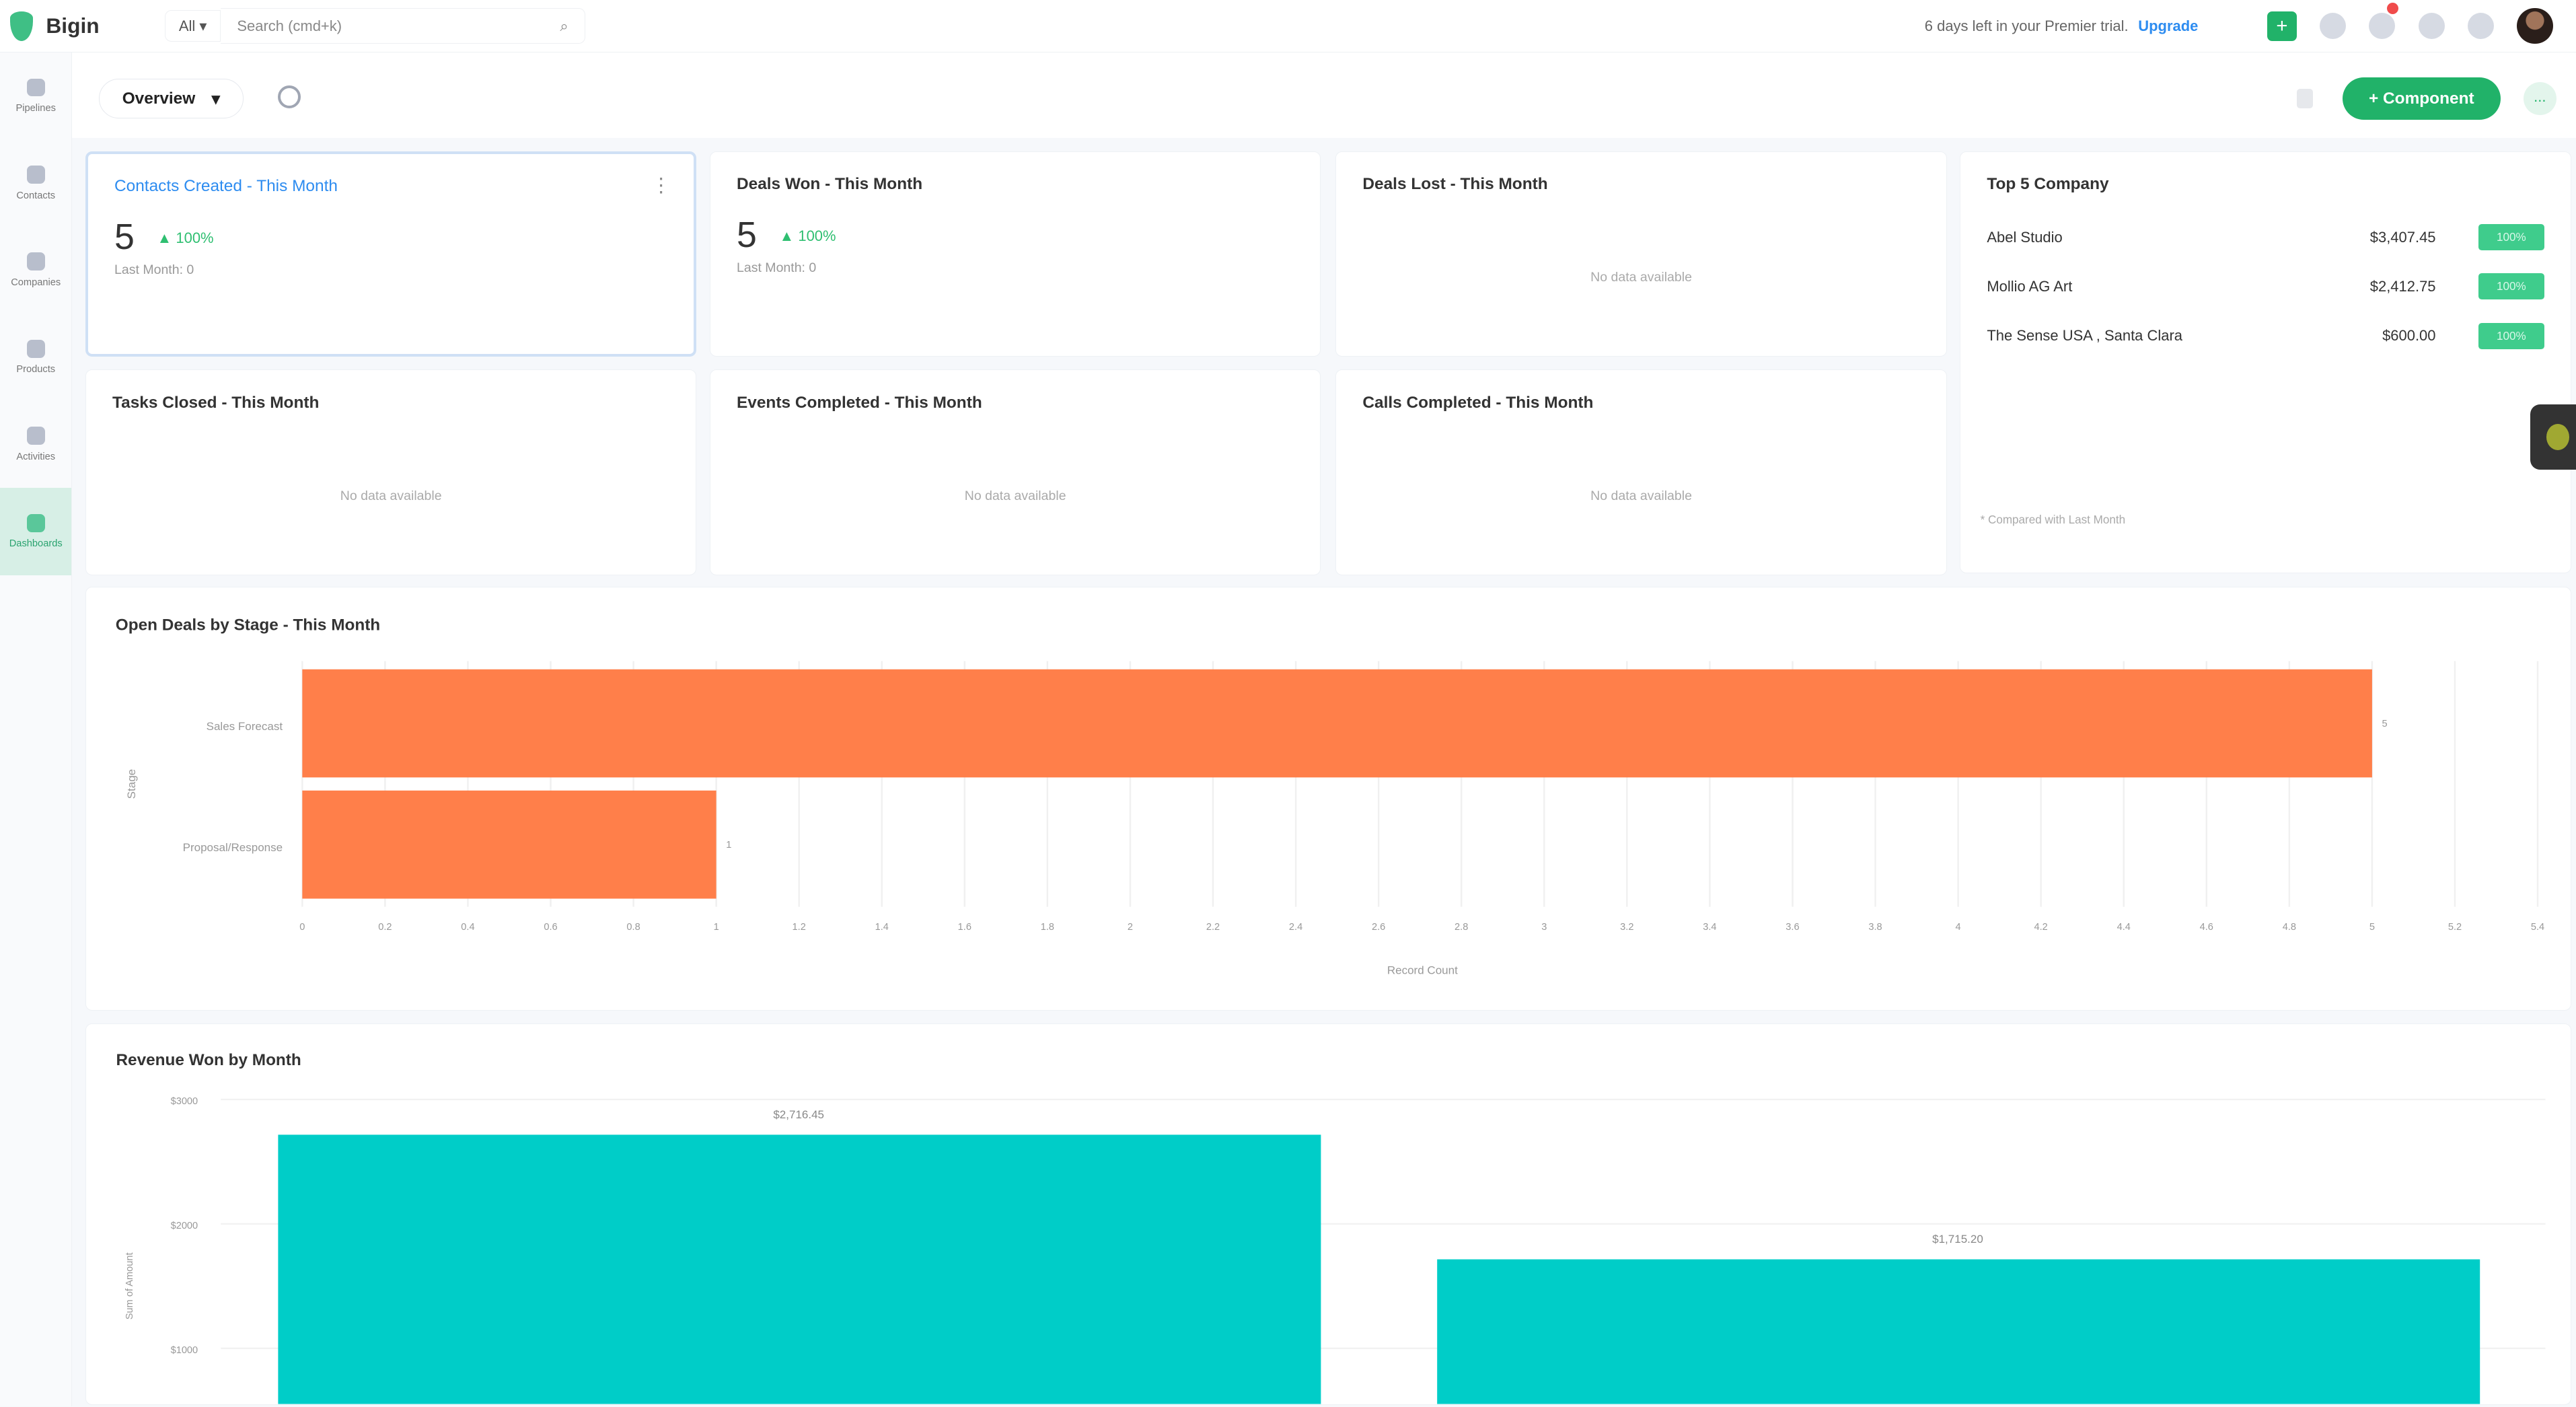 This screenshot has width=2576, height=1407. I want to click on chart-title: Revenue Won by Month, so click(208, 1060).